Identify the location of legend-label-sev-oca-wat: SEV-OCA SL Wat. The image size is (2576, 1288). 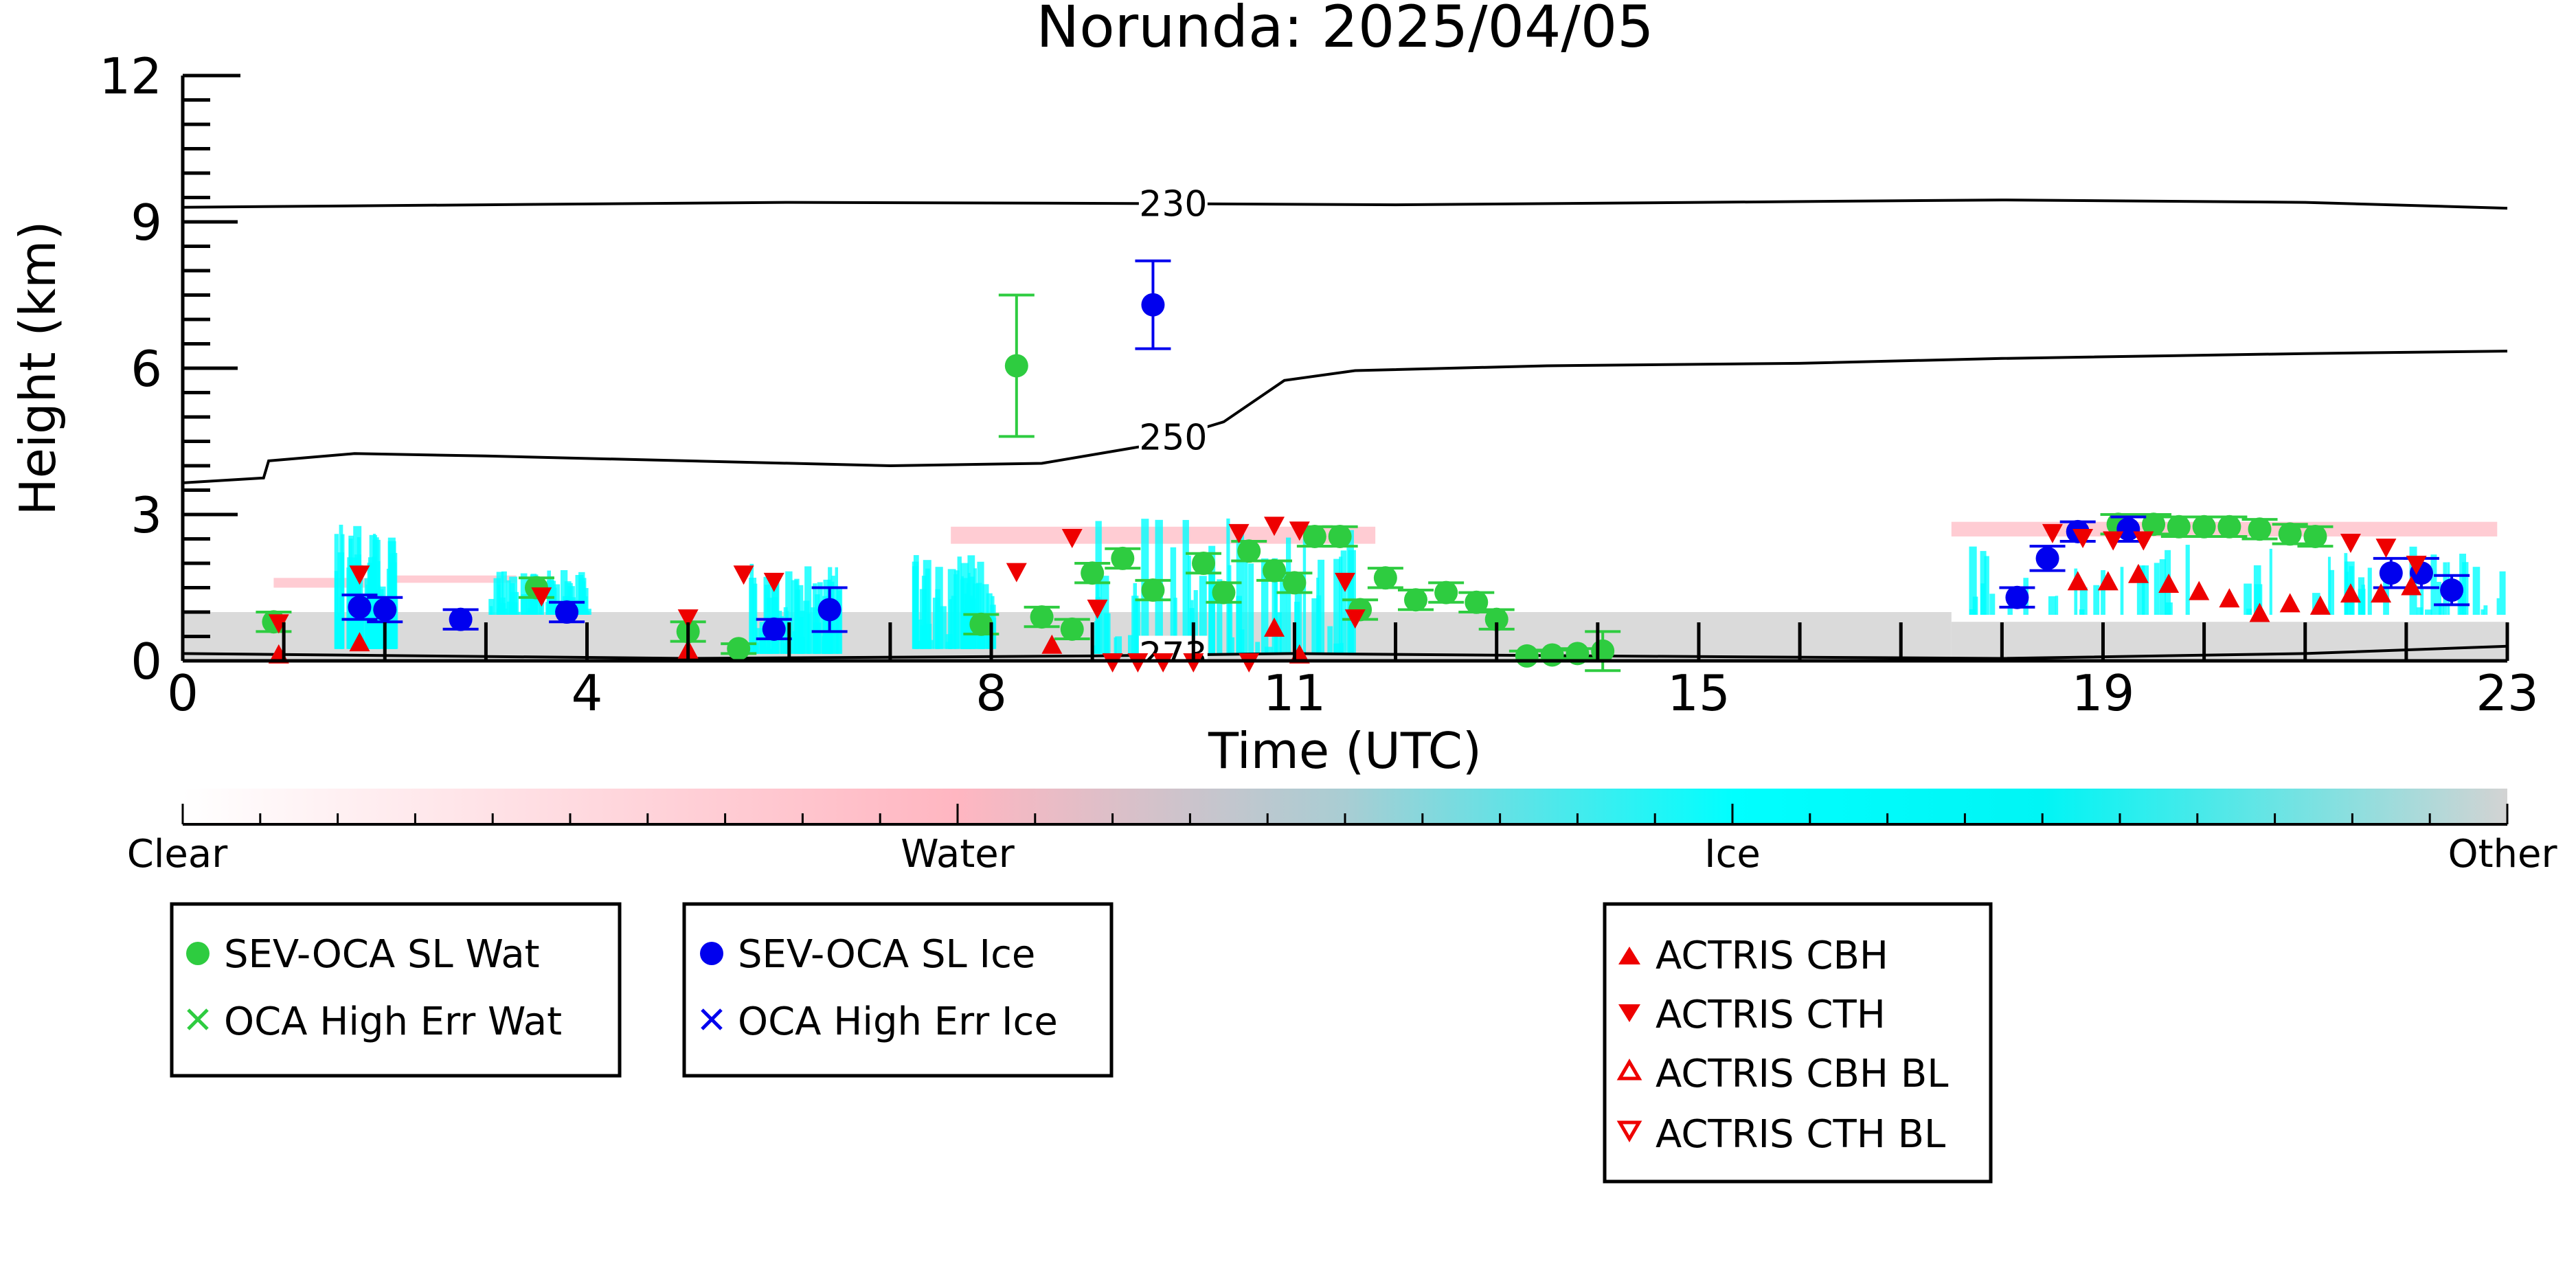
(382, 954).